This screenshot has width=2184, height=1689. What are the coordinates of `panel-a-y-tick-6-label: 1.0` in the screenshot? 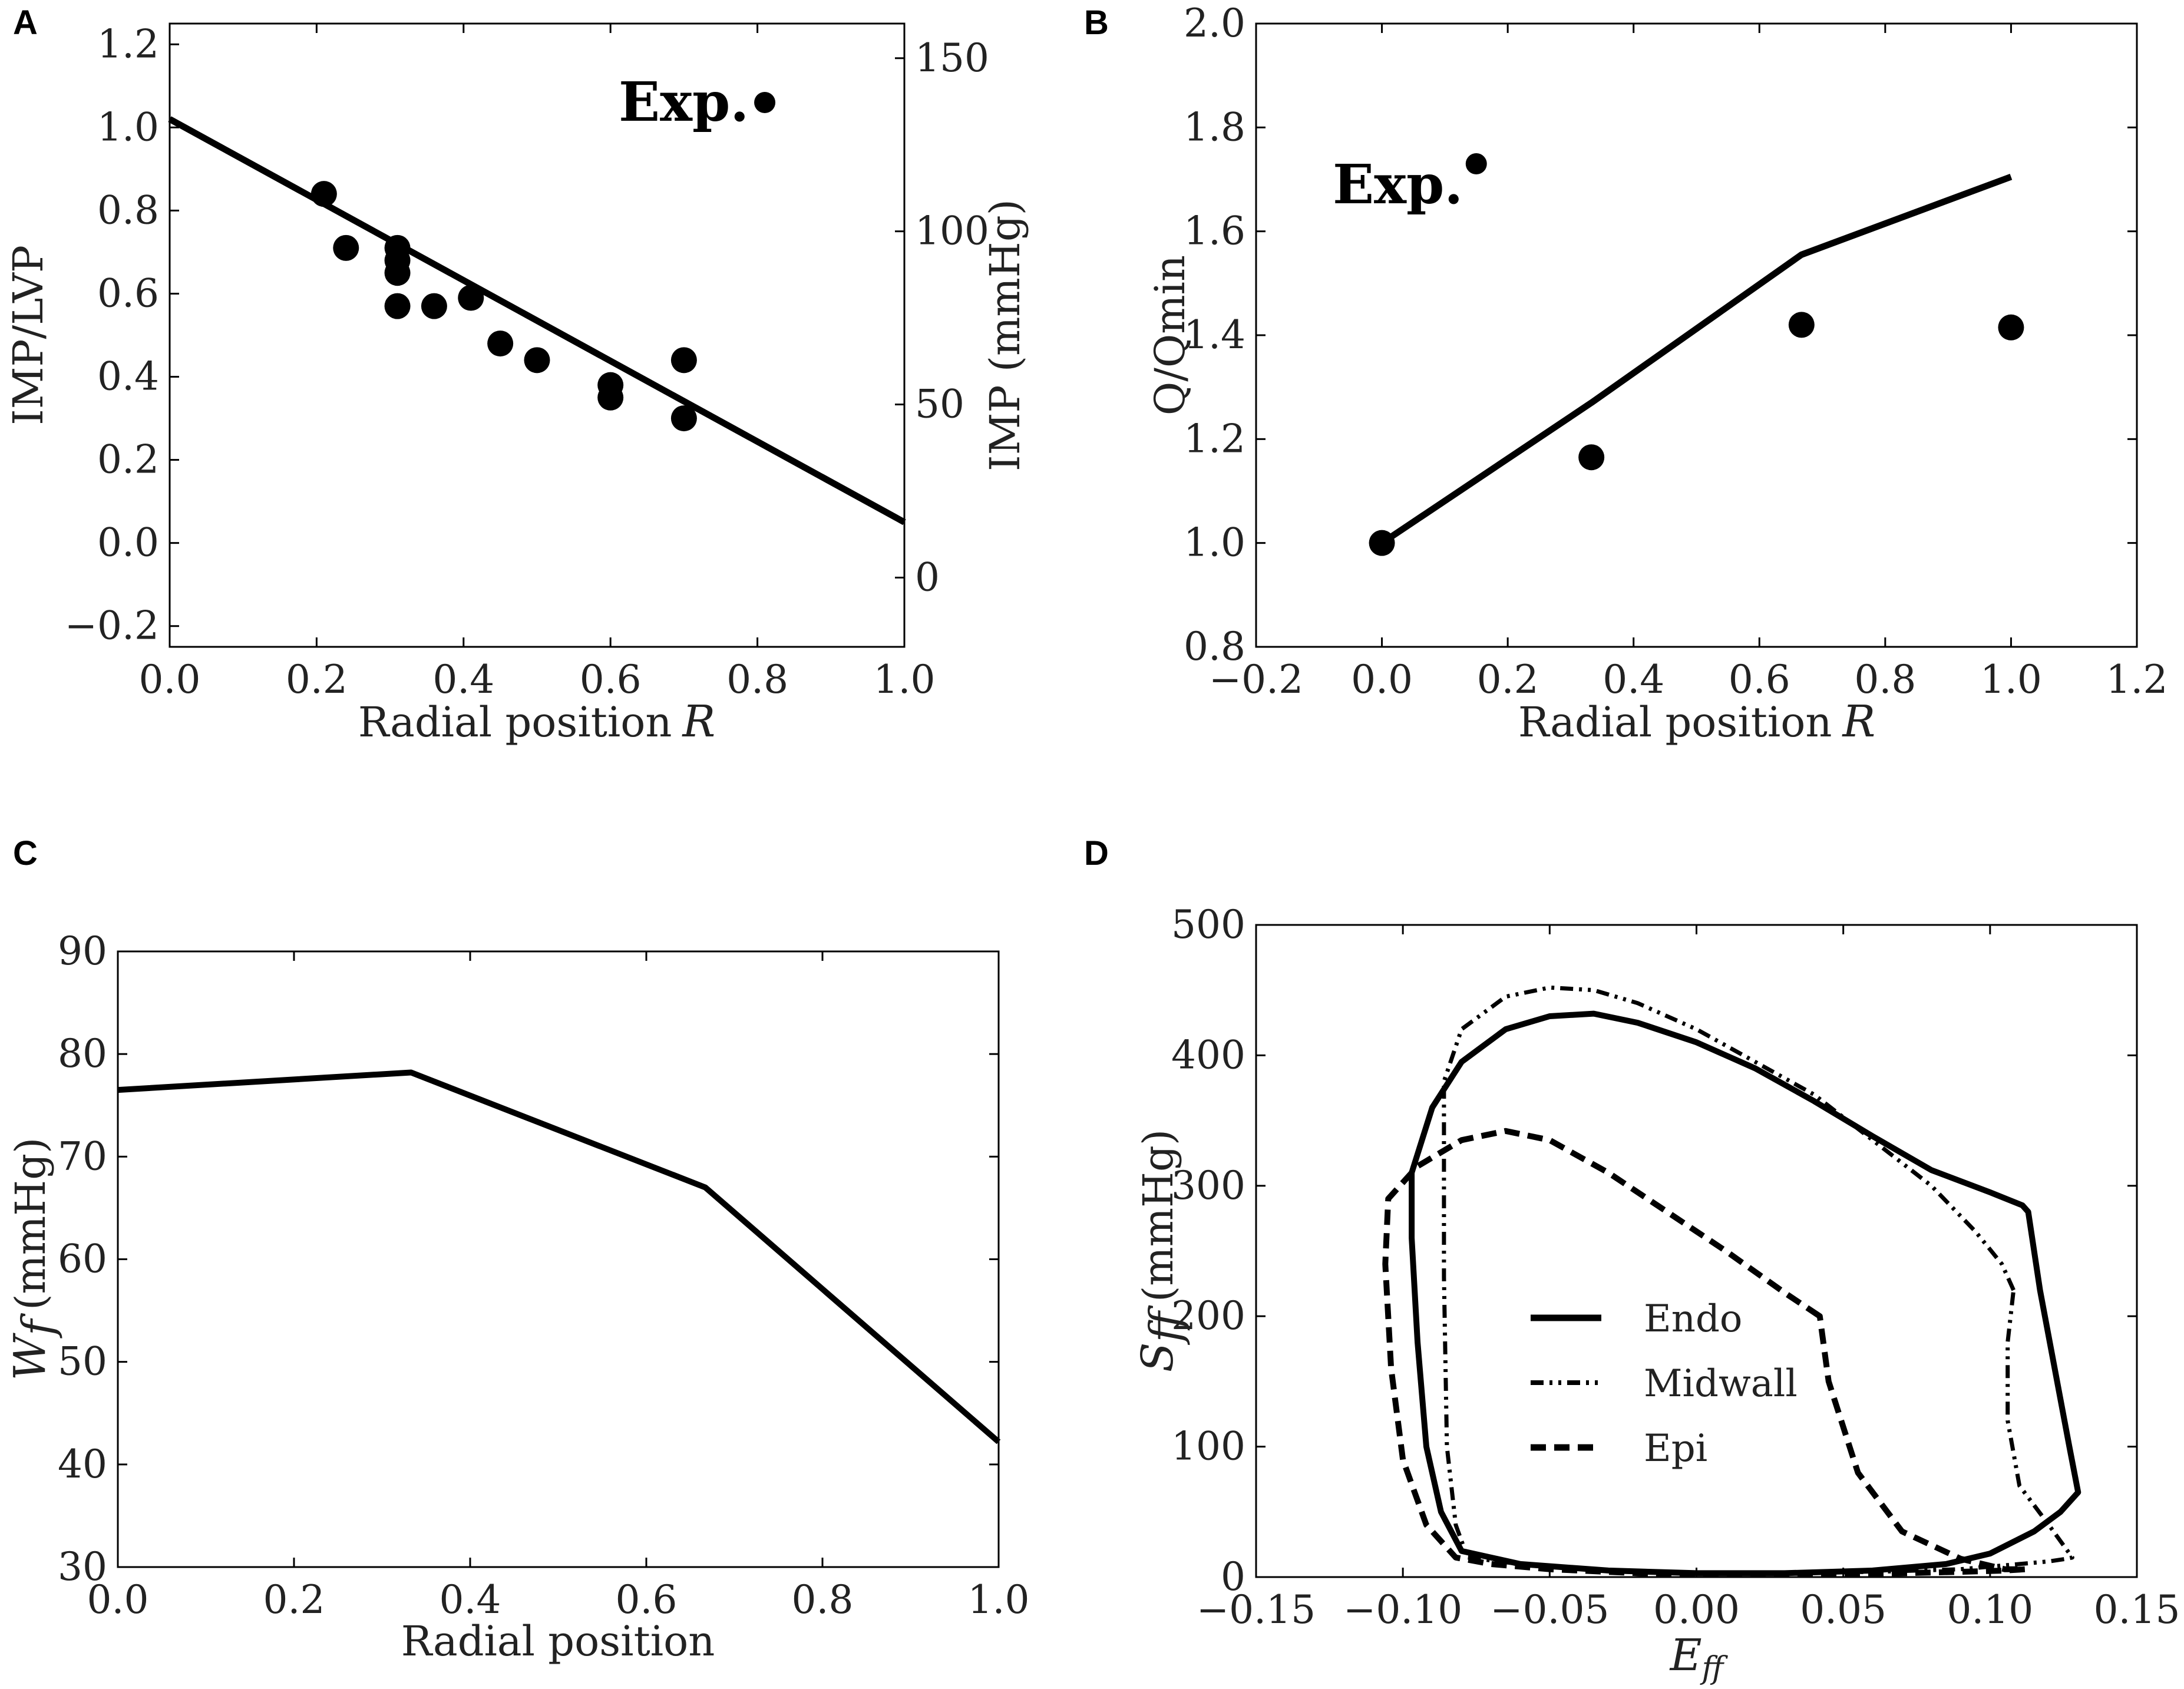 It's located at (128, 127).